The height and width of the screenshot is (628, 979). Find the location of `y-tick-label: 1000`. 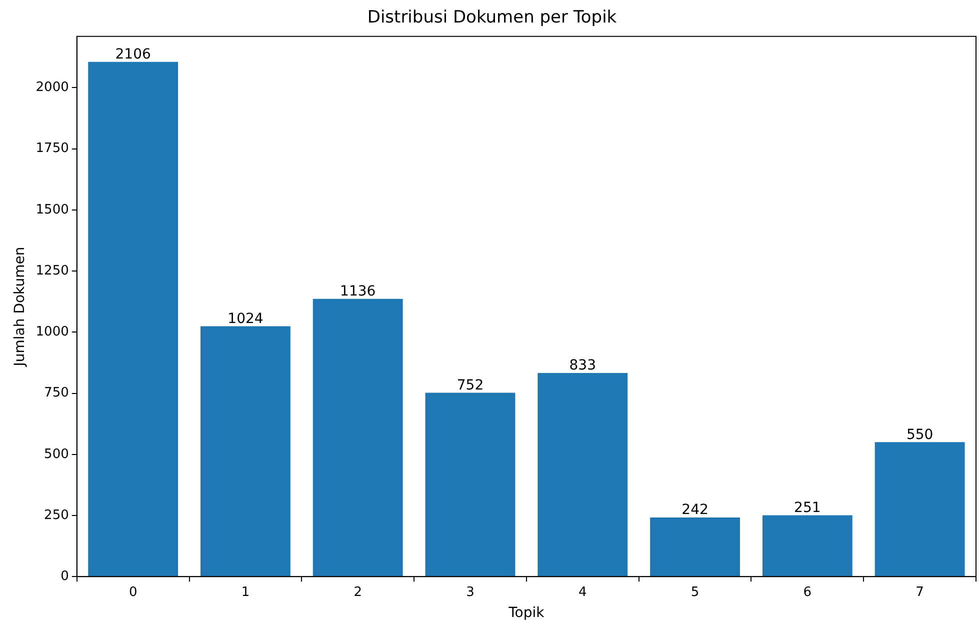

y-tick-label: 1000 is located at coordinates (52, 332).